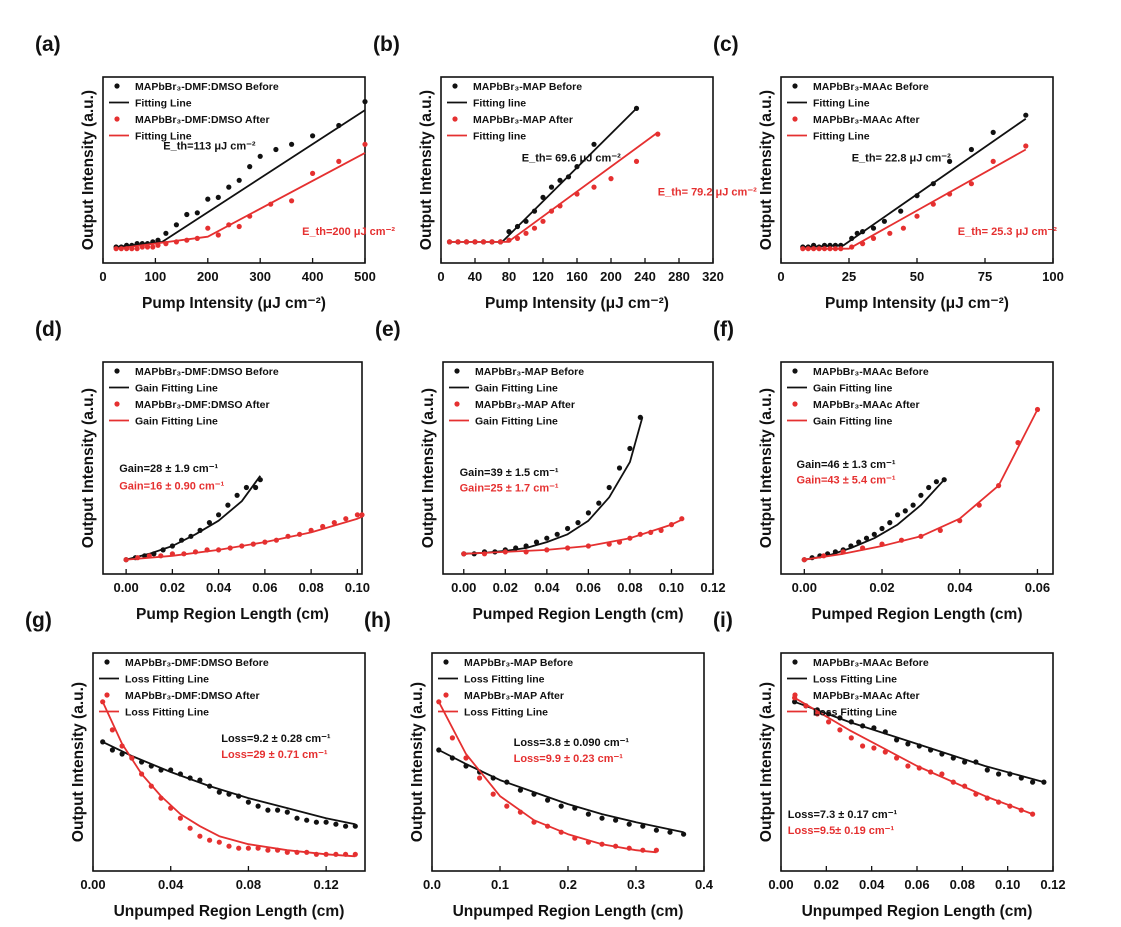 This screenshot has height=927, width=1121. I want to click on legend-marker, so click(117, 86).